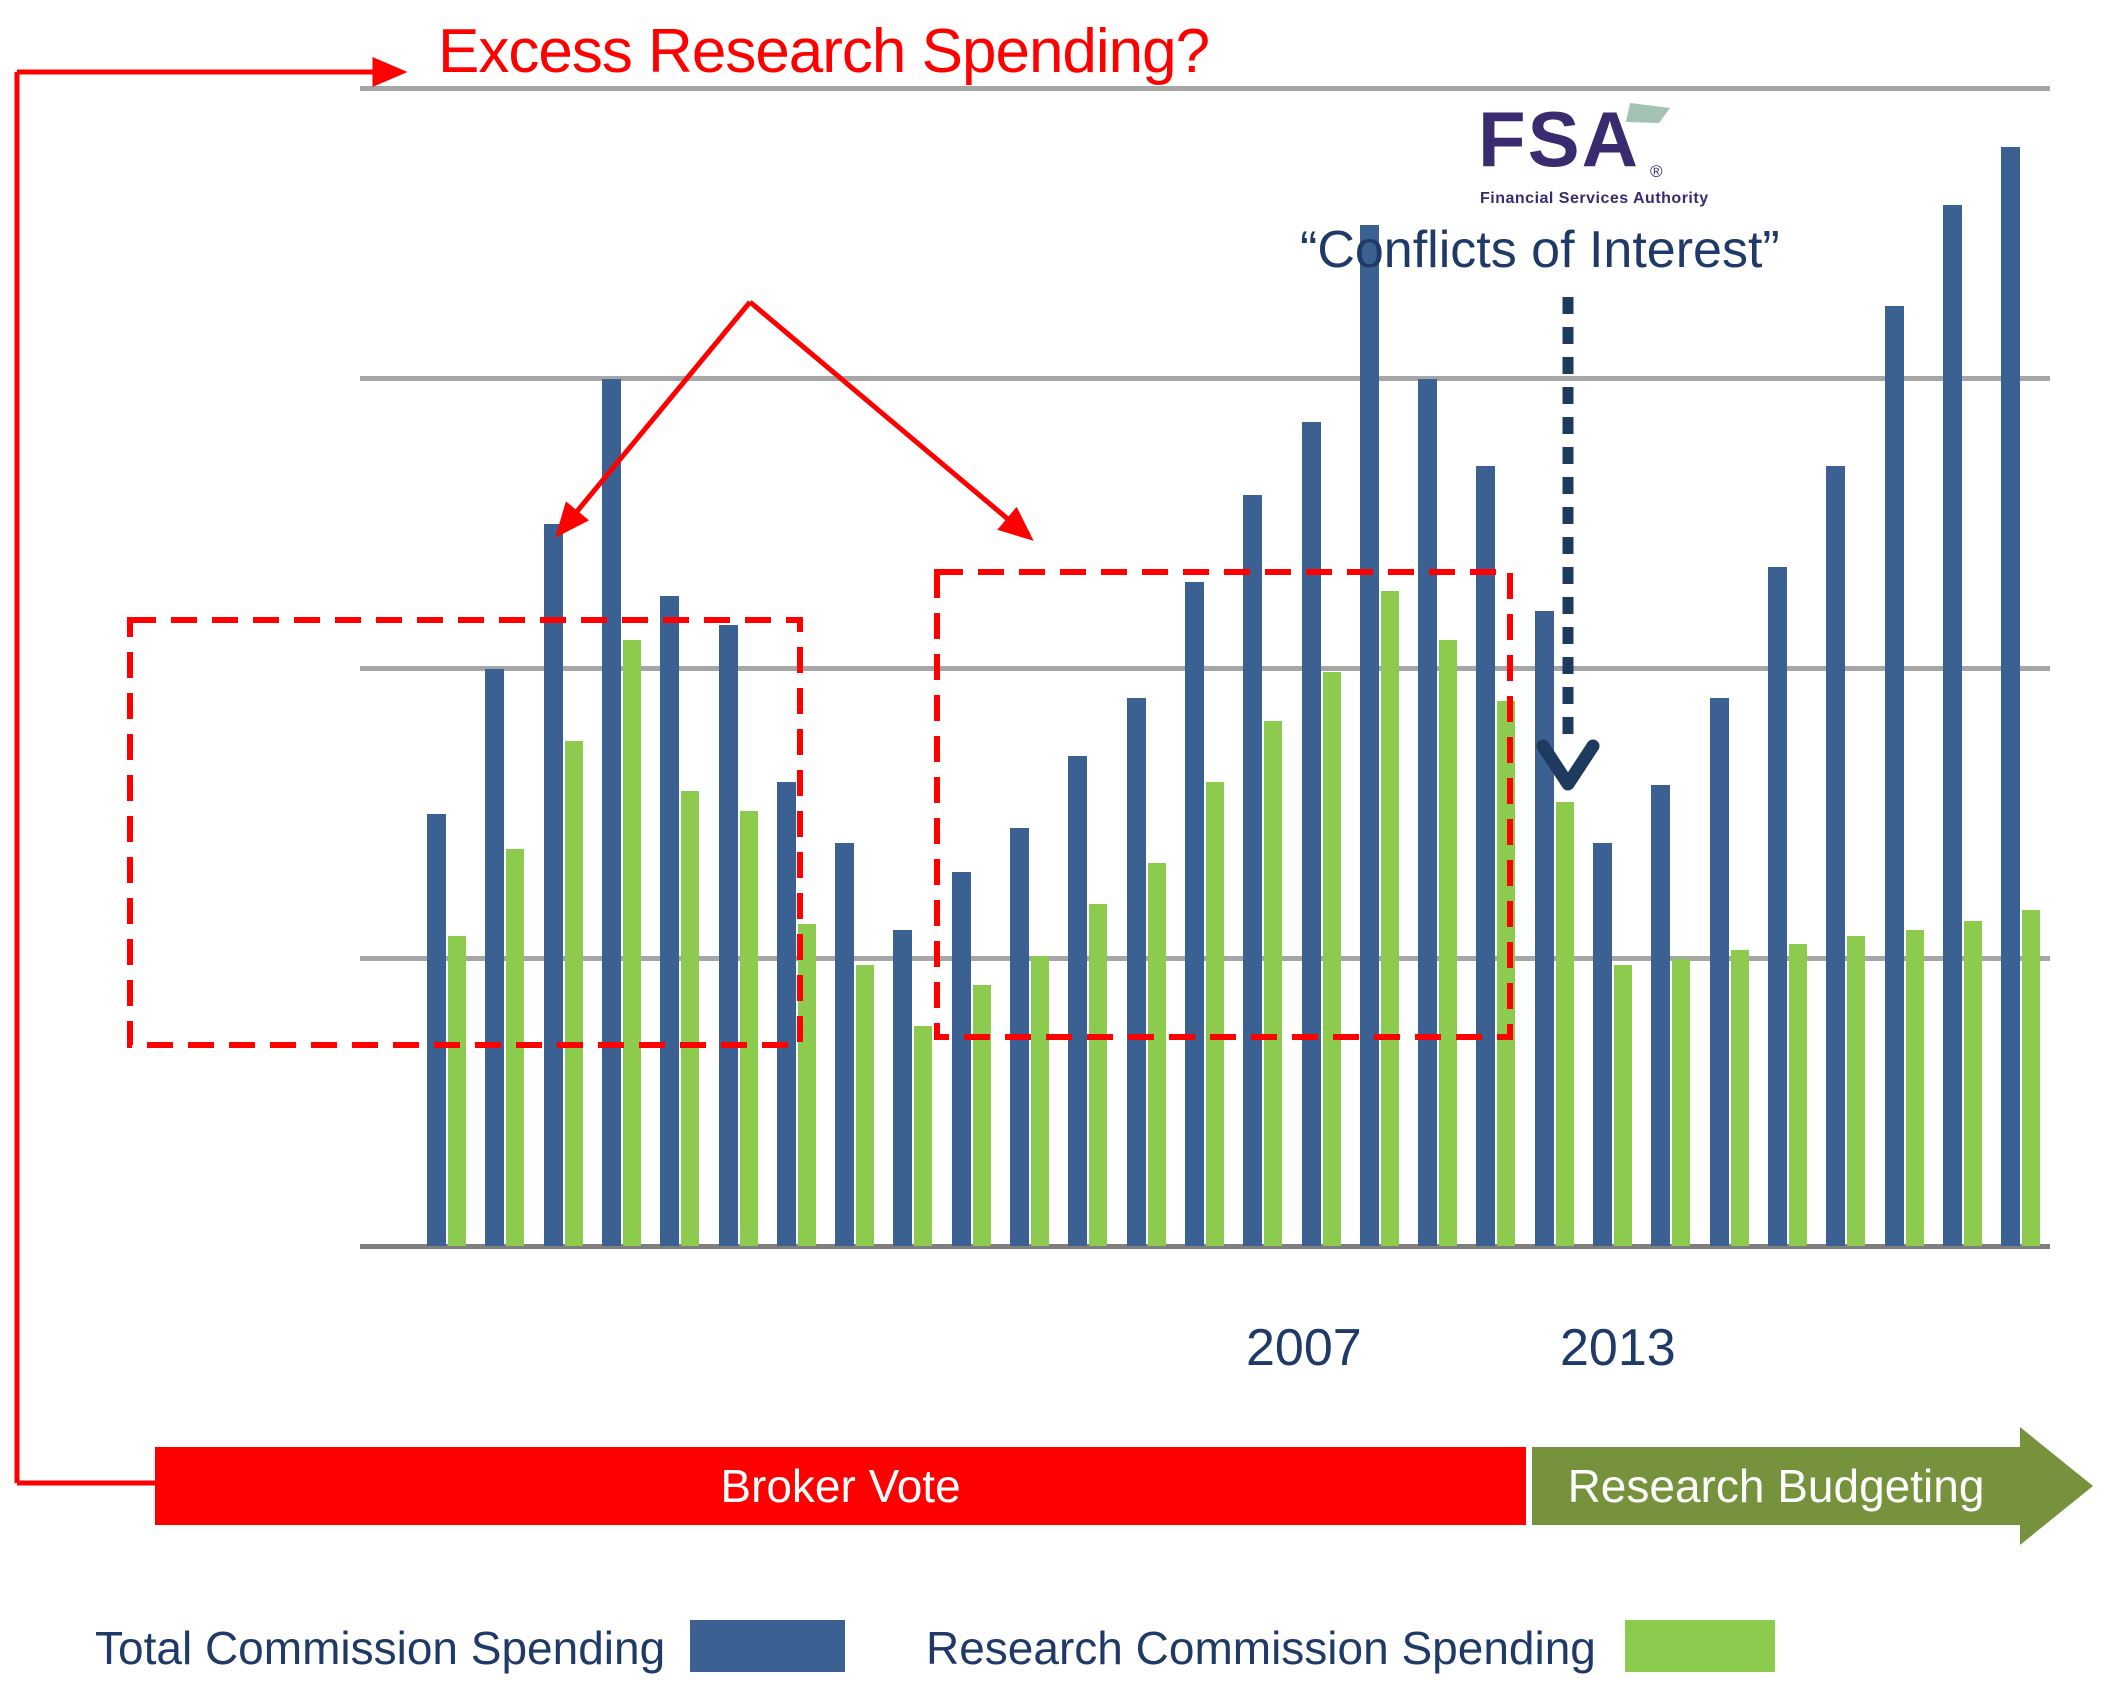 The image size is (2128, 1692). Describe the element at coordinates (1559, 139) in the screenshot. I see `fsa-logo-text: FSA` at that location.